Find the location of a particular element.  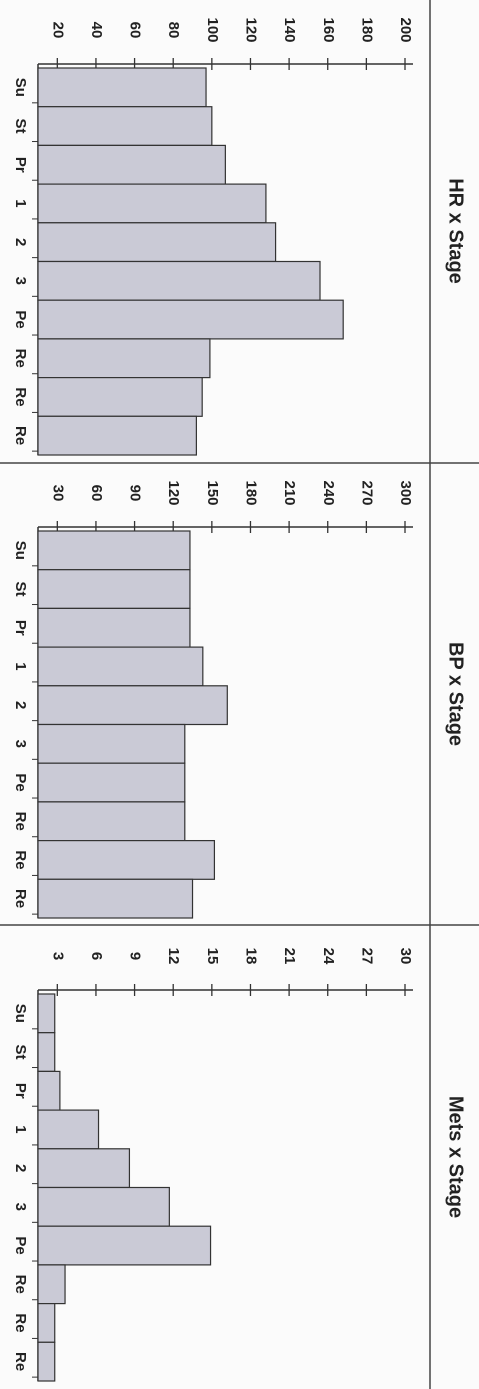

y-tick-label: 240 is located at coordinates (328, 492).